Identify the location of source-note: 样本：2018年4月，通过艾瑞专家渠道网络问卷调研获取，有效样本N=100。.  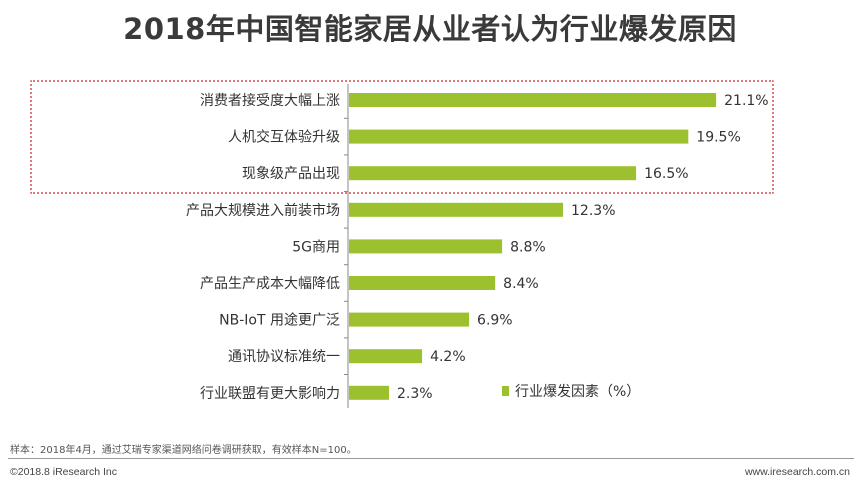
(183, 450).